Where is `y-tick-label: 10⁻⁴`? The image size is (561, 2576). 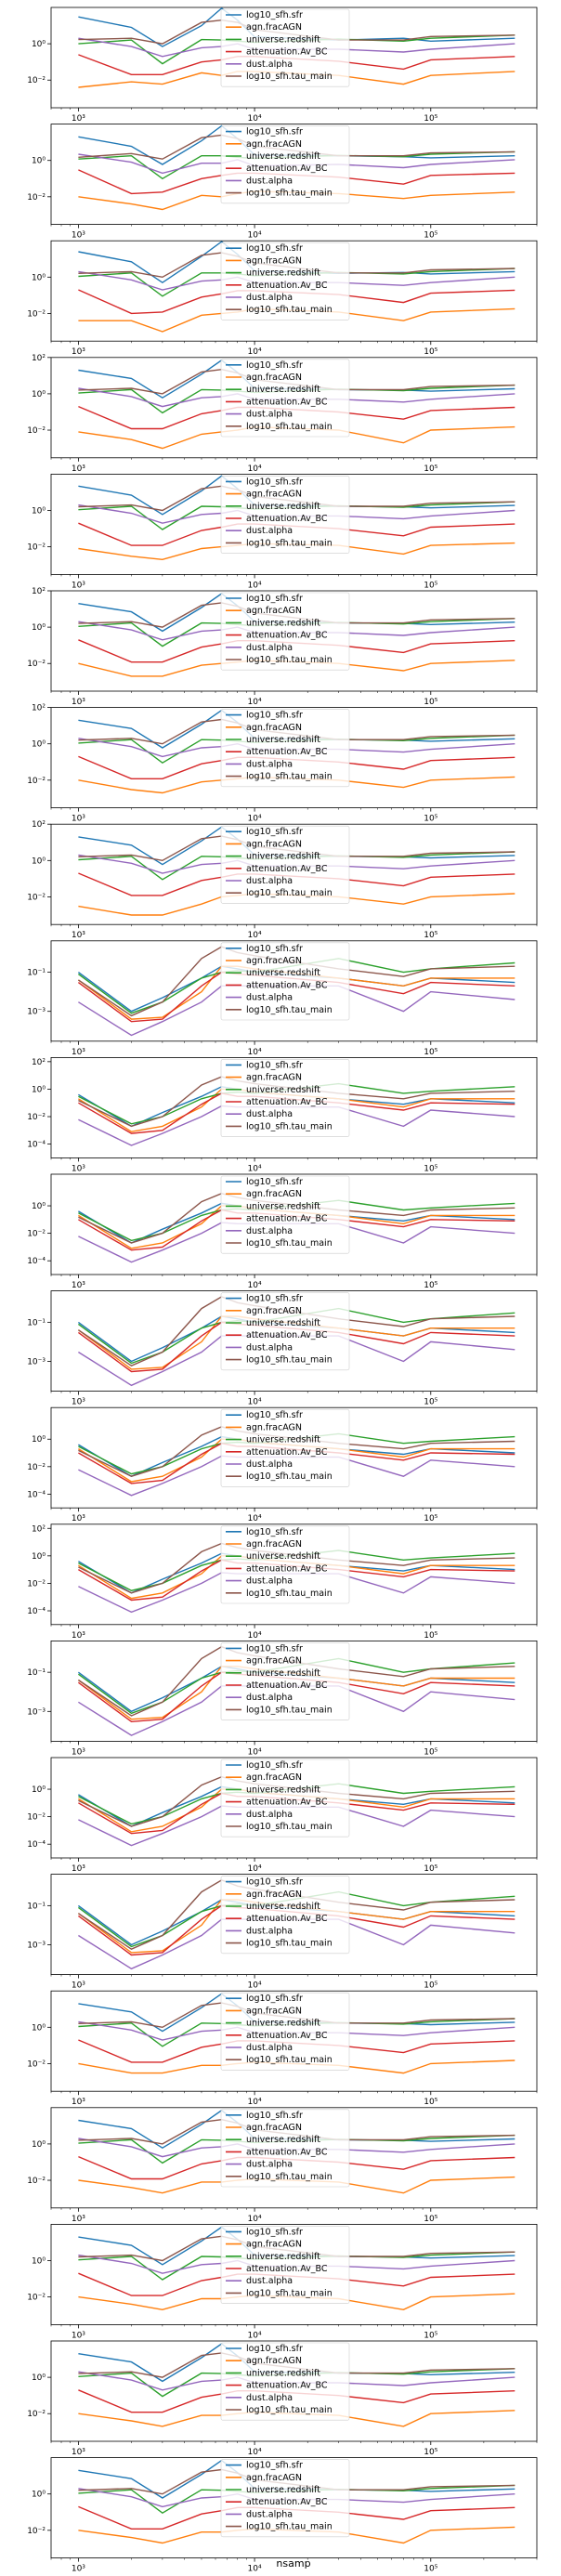
y-tick-label: 10⁻⁴ is located at coordinates (36, 1612).